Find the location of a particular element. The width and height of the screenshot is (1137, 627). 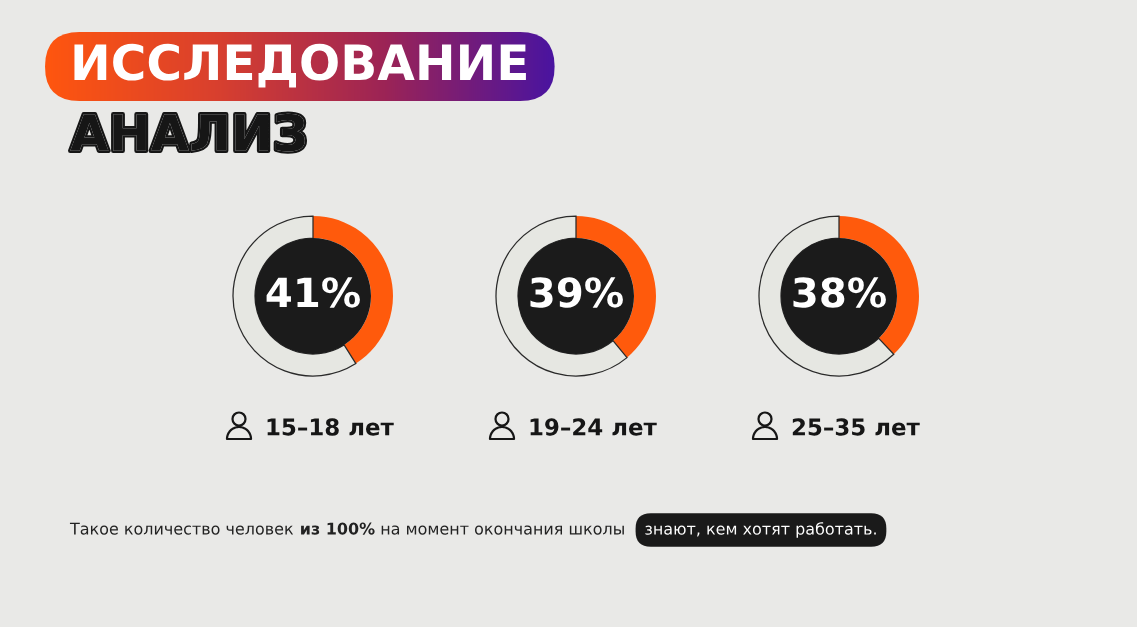

text: из 100% is located at coordinates (338, 528).